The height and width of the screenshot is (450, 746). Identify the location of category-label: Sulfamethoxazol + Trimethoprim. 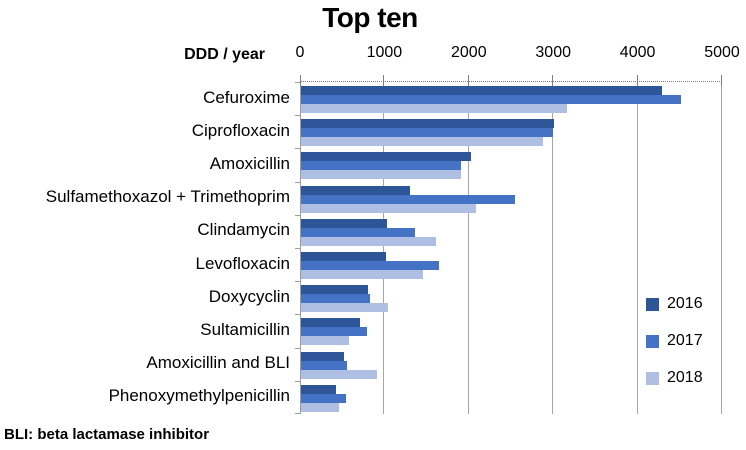
(167, 197).